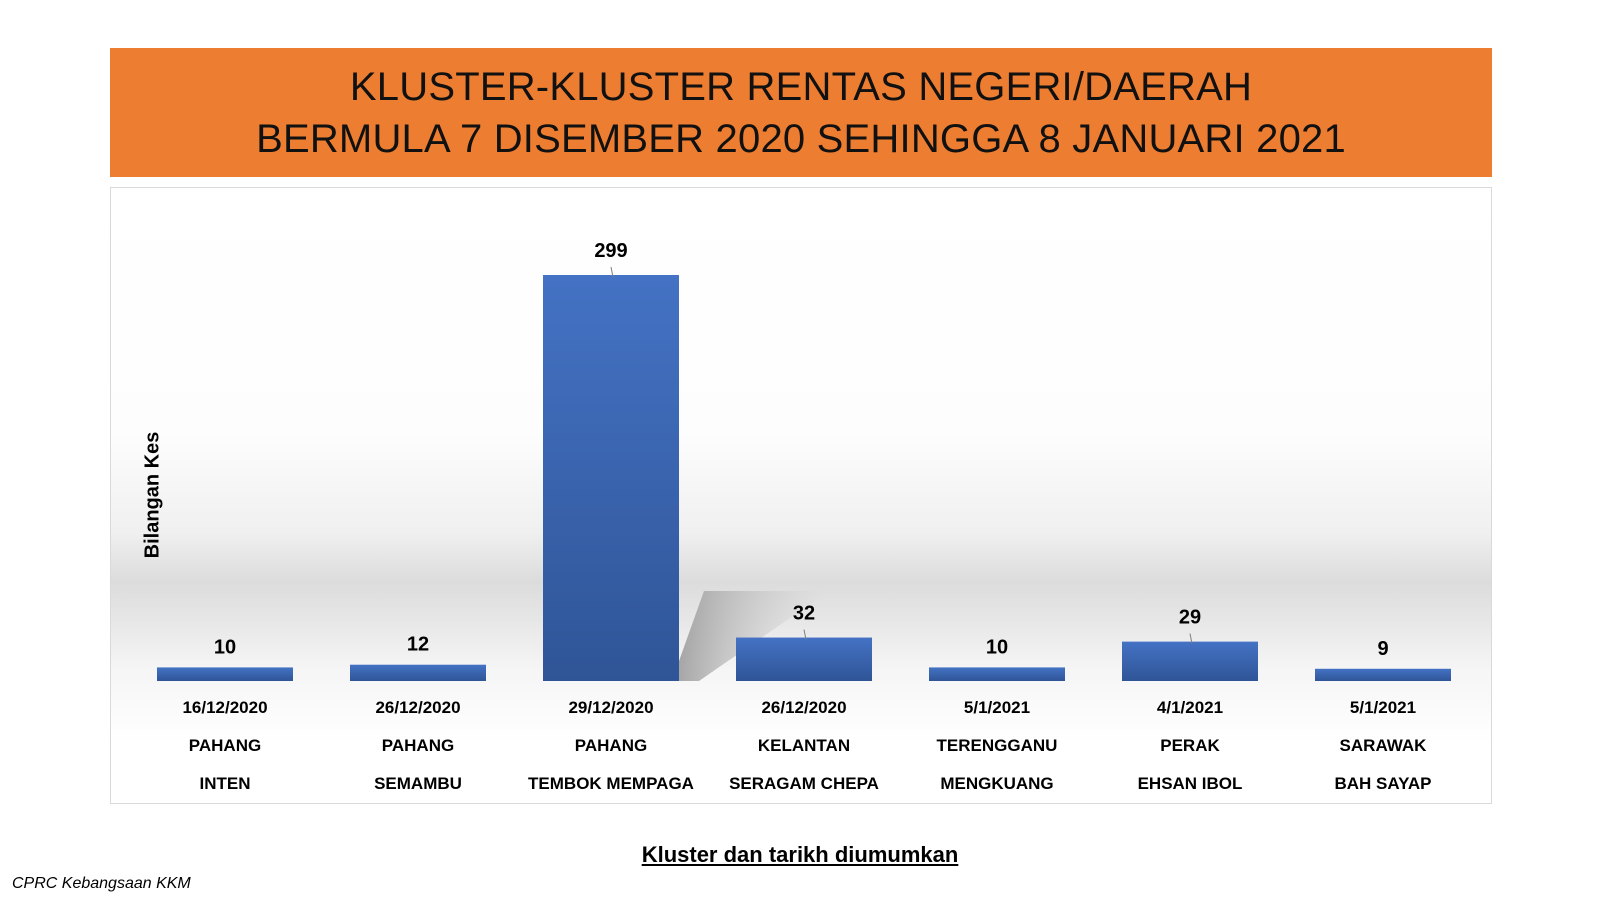  Describe the element at coordinates (1382, 783) in the screenshot. I see `category-cluster-label: BAH SAYAP` at that location.